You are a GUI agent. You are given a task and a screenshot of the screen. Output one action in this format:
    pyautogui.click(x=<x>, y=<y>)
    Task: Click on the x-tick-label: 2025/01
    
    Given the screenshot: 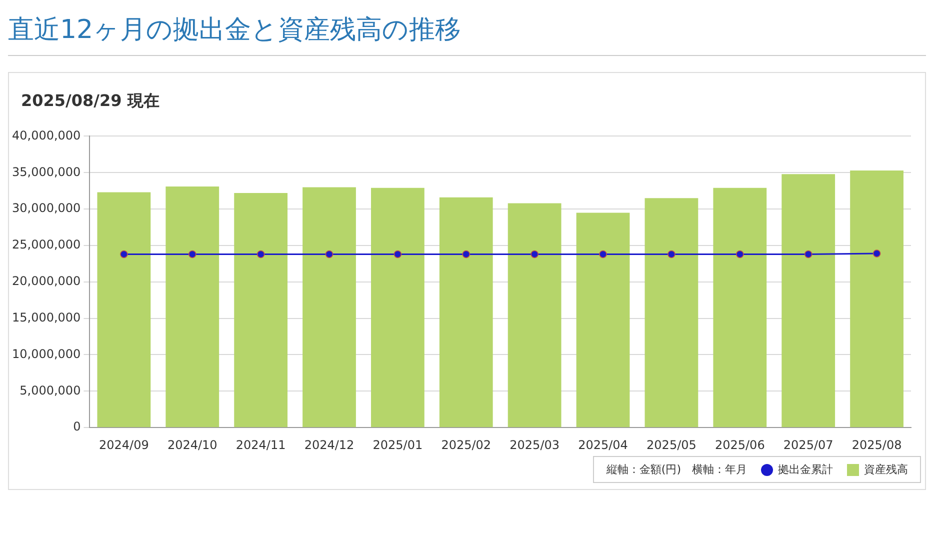 What is the action you would take?
    pyautogui.click(x=397, y=445)
    